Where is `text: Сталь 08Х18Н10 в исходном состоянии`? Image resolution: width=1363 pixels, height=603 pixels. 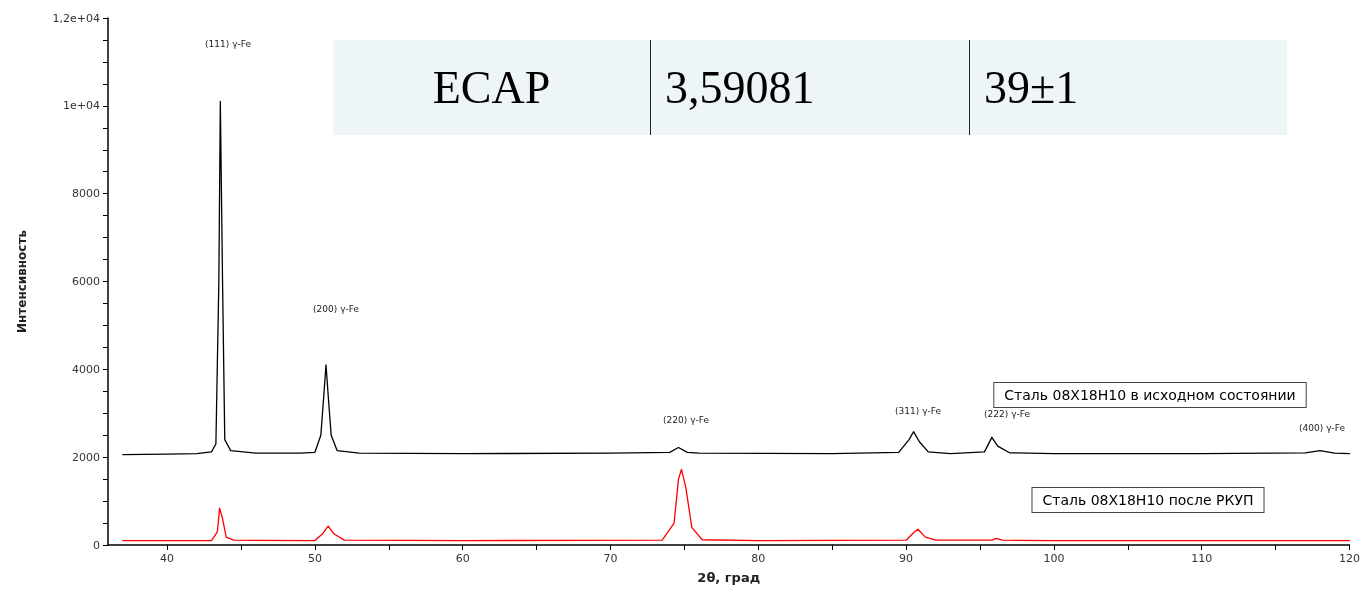
text: Сталь 08Х18Н10 в исходном состоянии is located at coordinates (1150, 395).